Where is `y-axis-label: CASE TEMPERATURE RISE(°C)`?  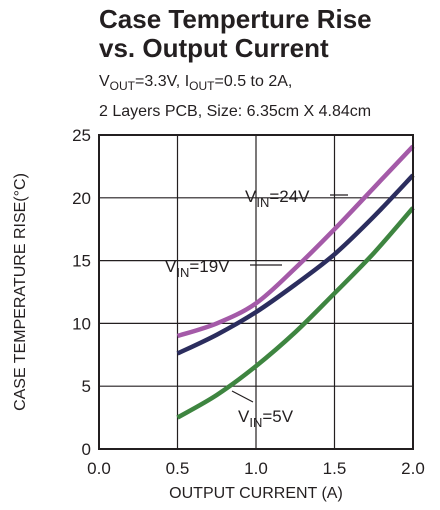 y-axis-label: CASE TEMPERATURE RISE(°C) is located at coordinates (20, 292).